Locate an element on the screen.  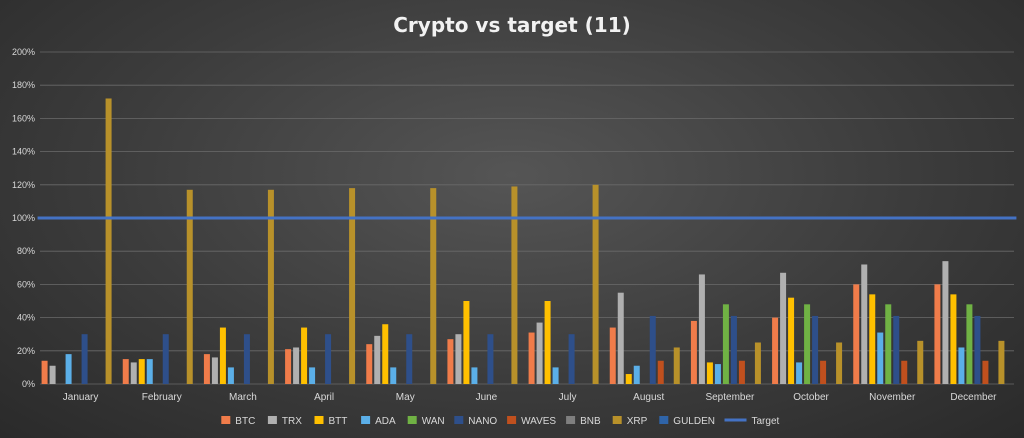
legend-label-btc: BTC is located at coordinates (245, 421).